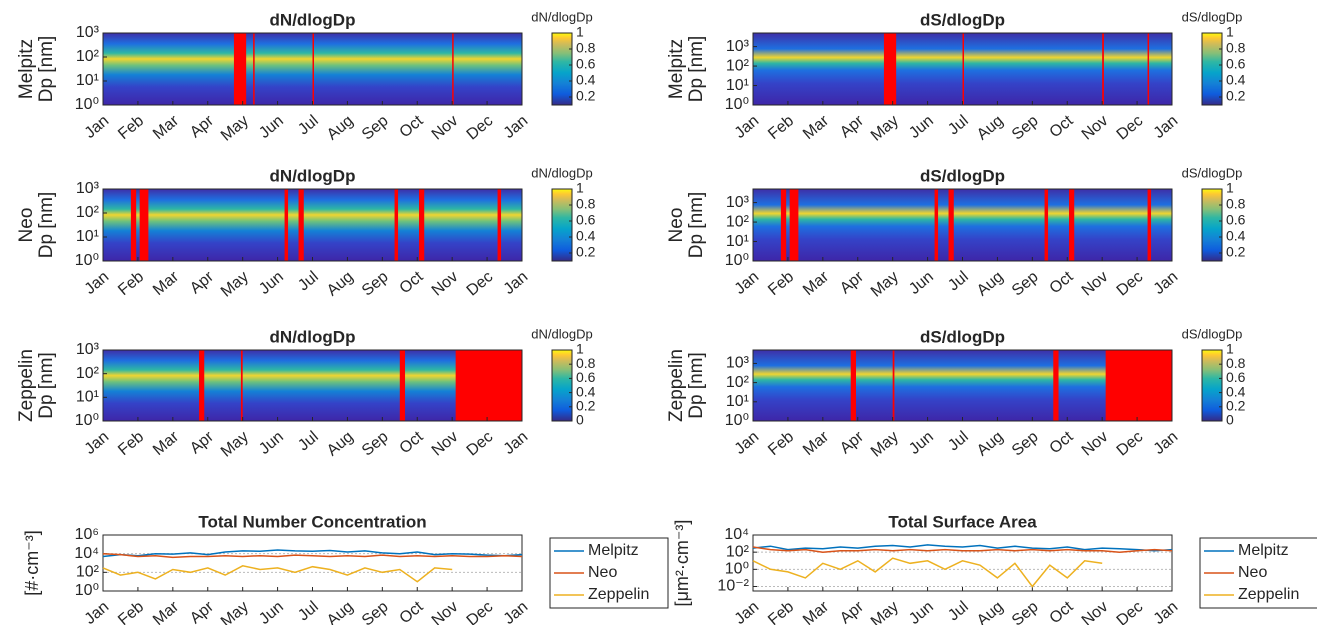  What do you see at coordinates (1252, 572) in the screenshot?
I see `legend-label: Neo` at bounding box center [1252, 572].